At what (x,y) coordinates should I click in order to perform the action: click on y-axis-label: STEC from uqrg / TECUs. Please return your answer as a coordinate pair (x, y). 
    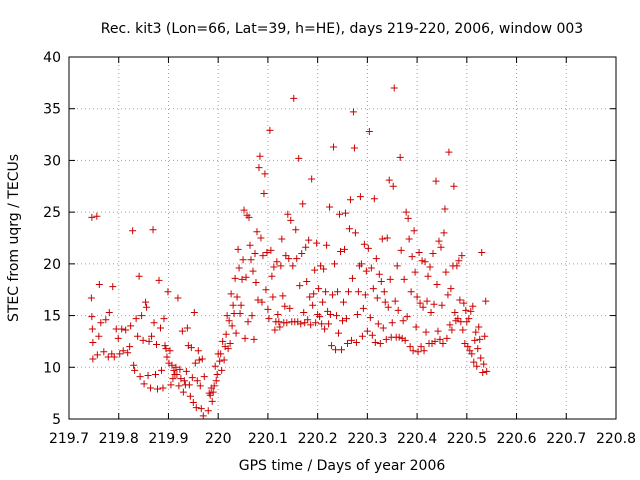
    Looking at the image, I should click on (14, 238).